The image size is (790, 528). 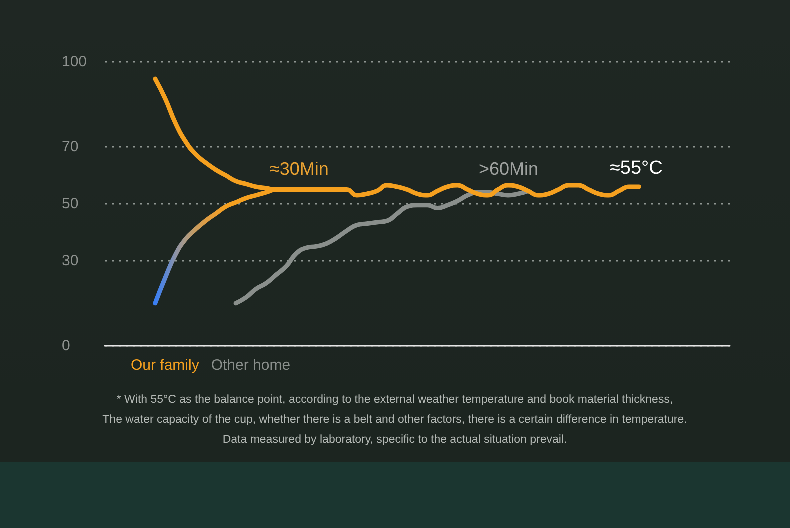 I want to click on annotation: ≈30Min, so click(x=299, y=169).